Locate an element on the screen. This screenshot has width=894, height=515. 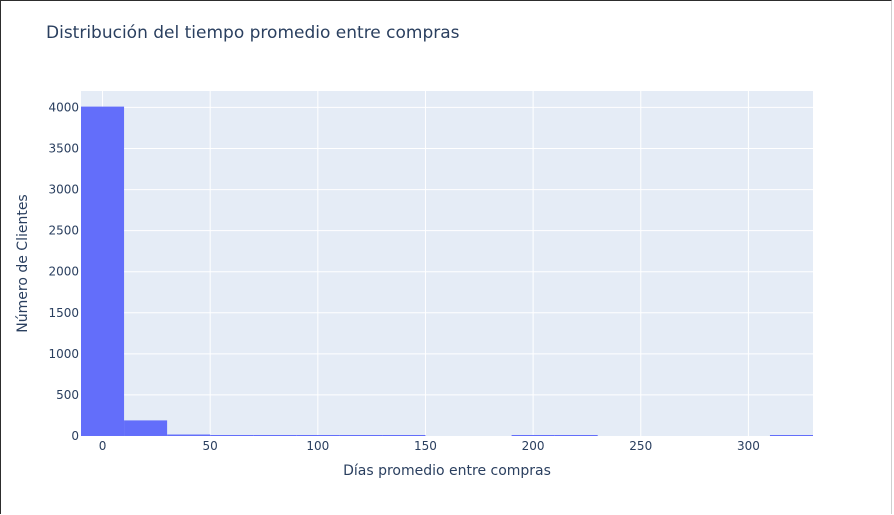
y-tick-label: 3500 is located at coordinates (63, 149).